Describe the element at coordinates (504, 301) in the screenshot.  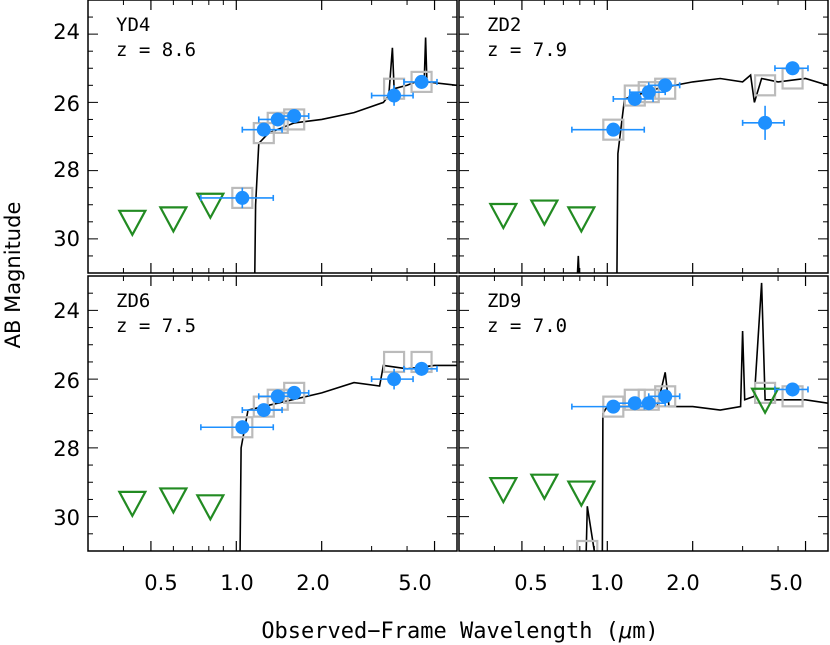
I see `panel-name: ZD9` at that location.